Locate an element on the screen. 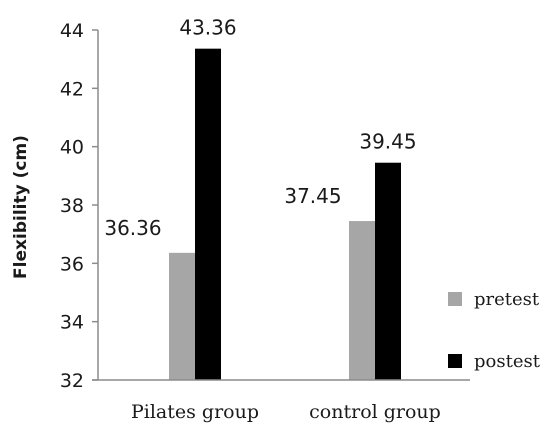  y-tick-label: 32 is located at coordinates (72, 381).